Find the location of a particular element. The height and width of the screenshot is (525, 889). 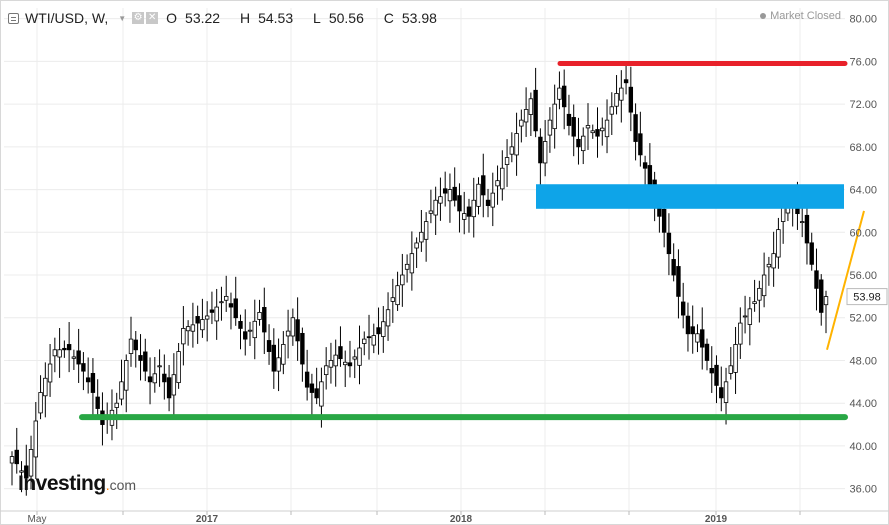

y-tick-label: 76.00 is located at coordinates (863, 62).